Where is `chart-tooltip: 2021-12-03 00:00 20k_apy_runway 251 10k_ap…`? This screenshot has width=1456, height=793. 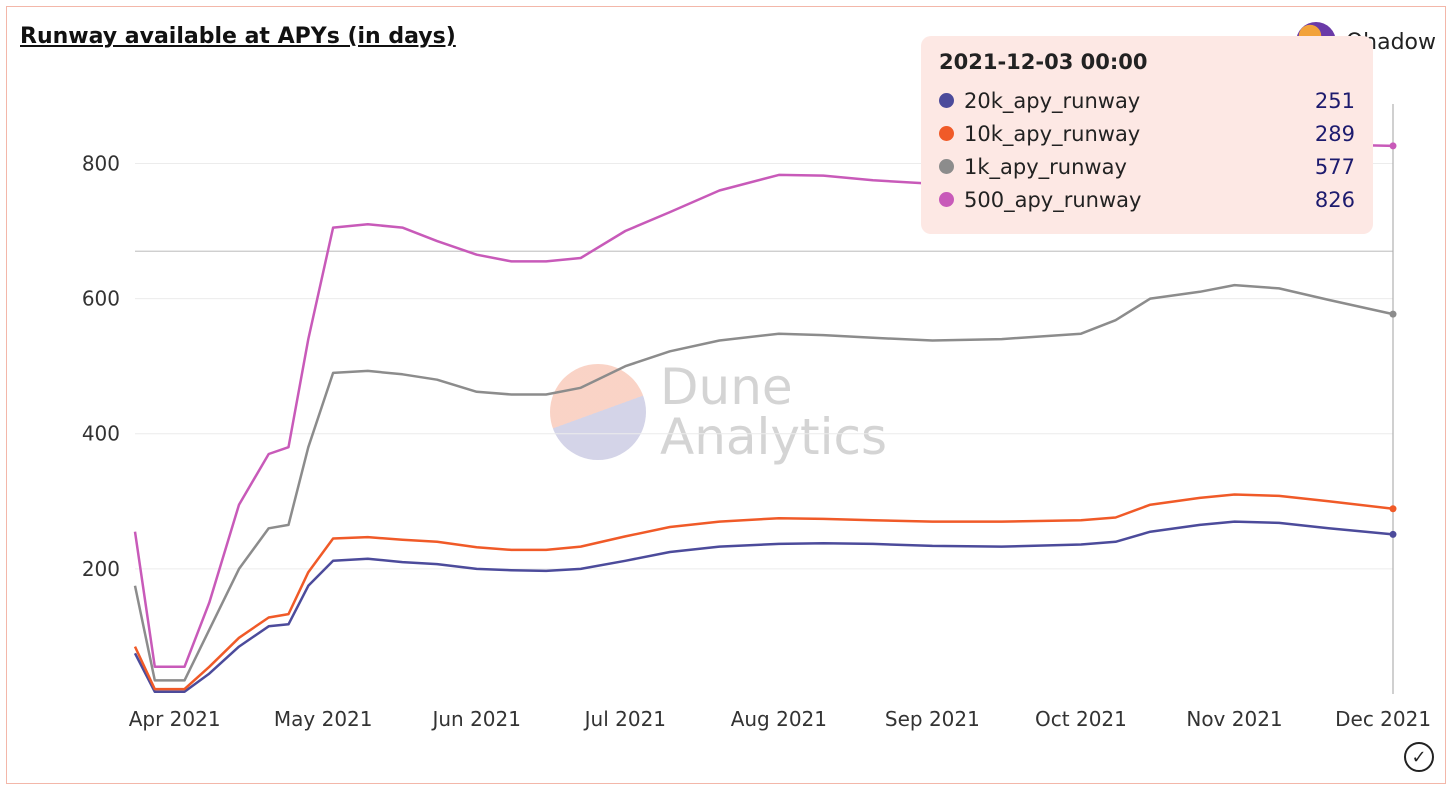
chart-tooltip: 2021-12-03 00:00 20k_apy_runway 251 10k_ap… is located at coordinates (1147, 135).